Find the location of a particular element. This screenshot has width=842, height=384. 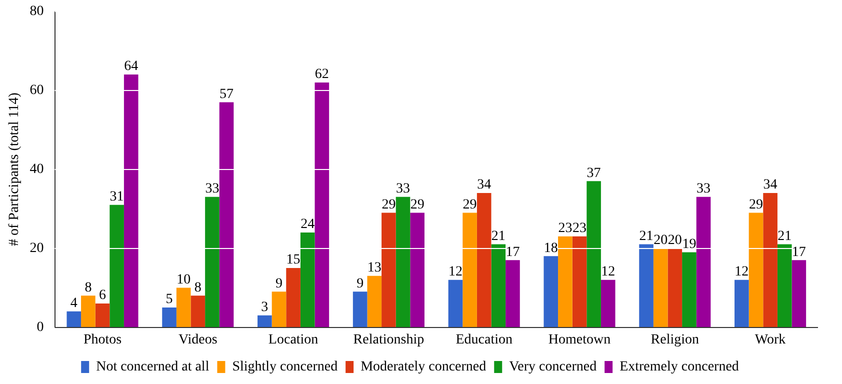

data-label: 24 is located at coordinates (307, 224).